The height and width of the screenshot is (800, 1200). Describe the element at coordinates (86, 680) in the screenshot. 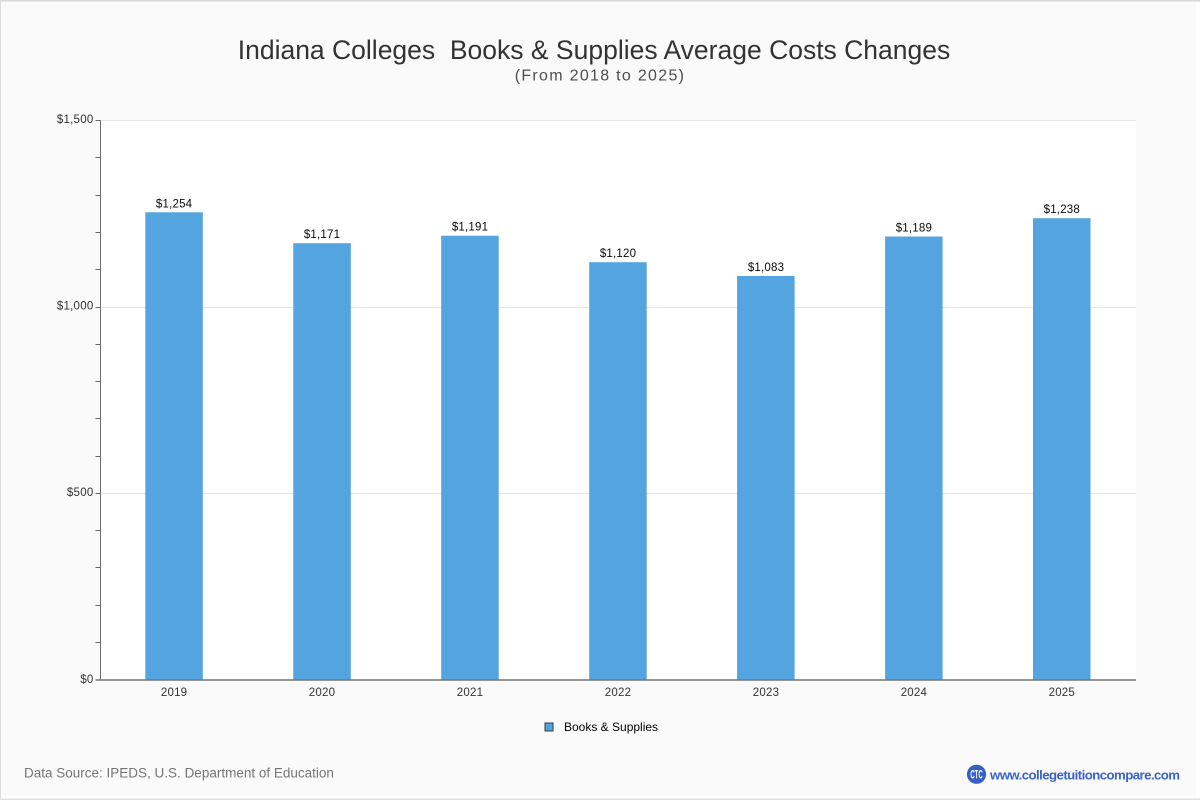

I see `svg-text: $0` at that location.